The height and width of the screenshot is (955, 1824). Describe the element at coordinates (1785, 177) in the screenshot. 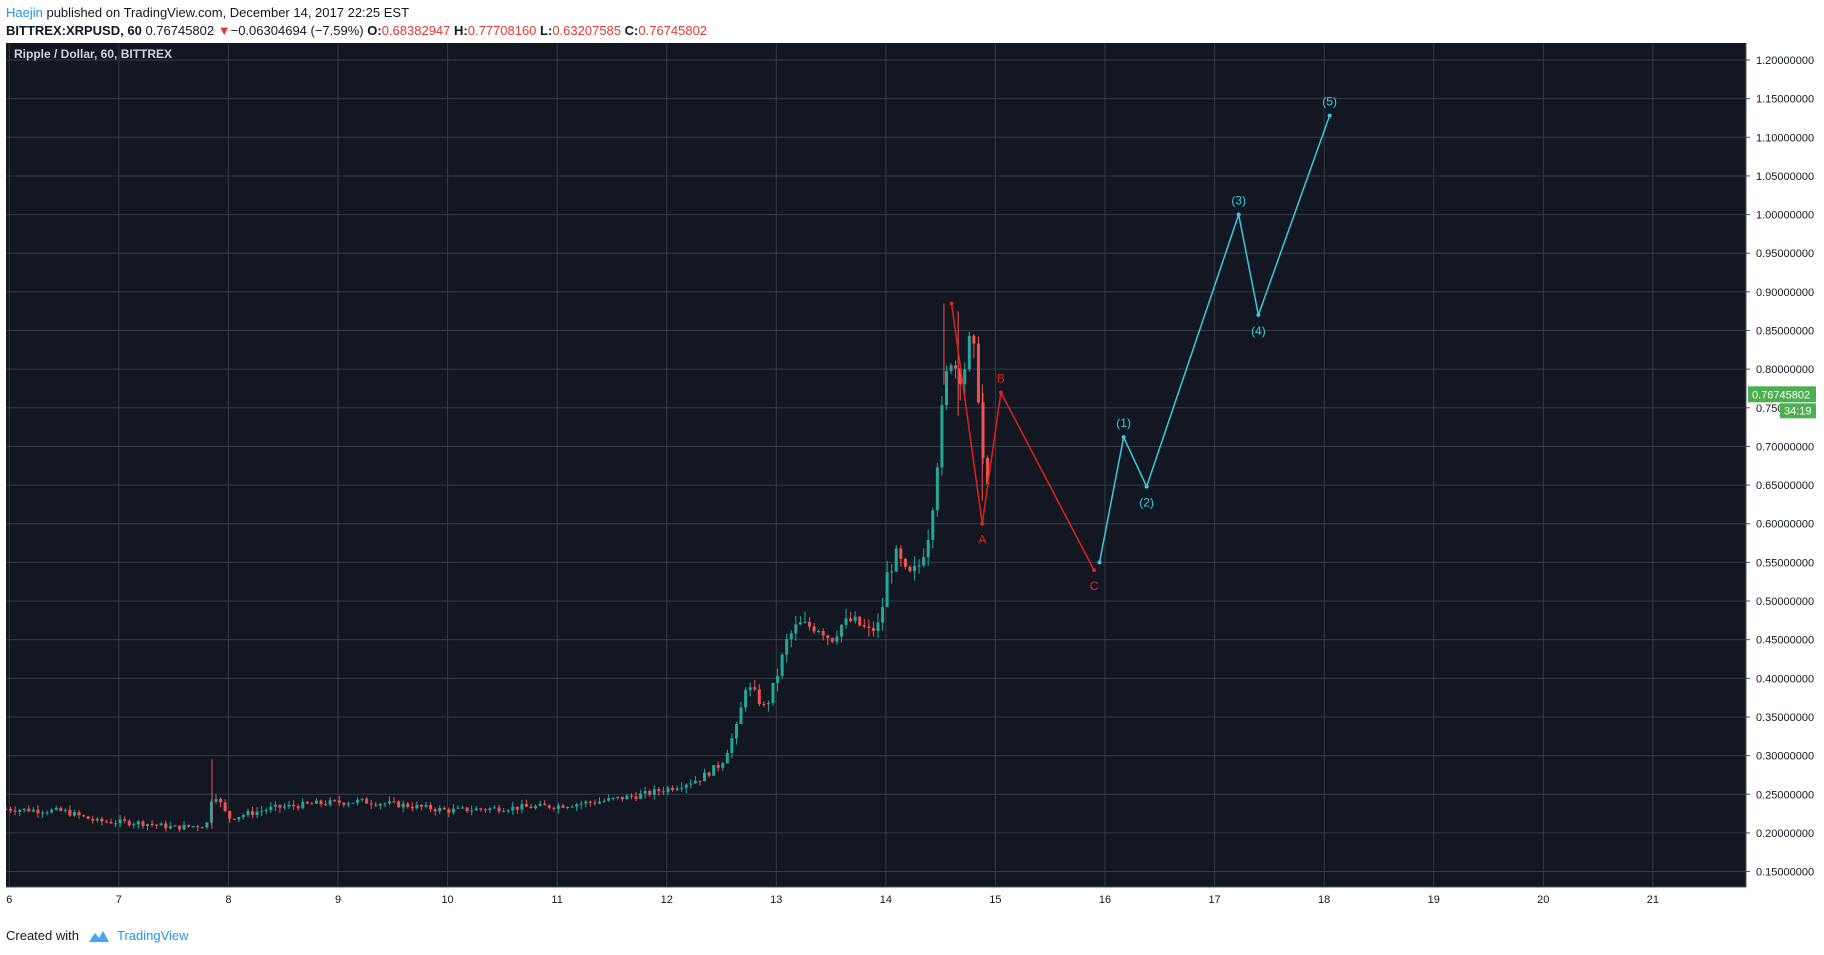

I see `y-tick-label: 1.05000000` at that location.